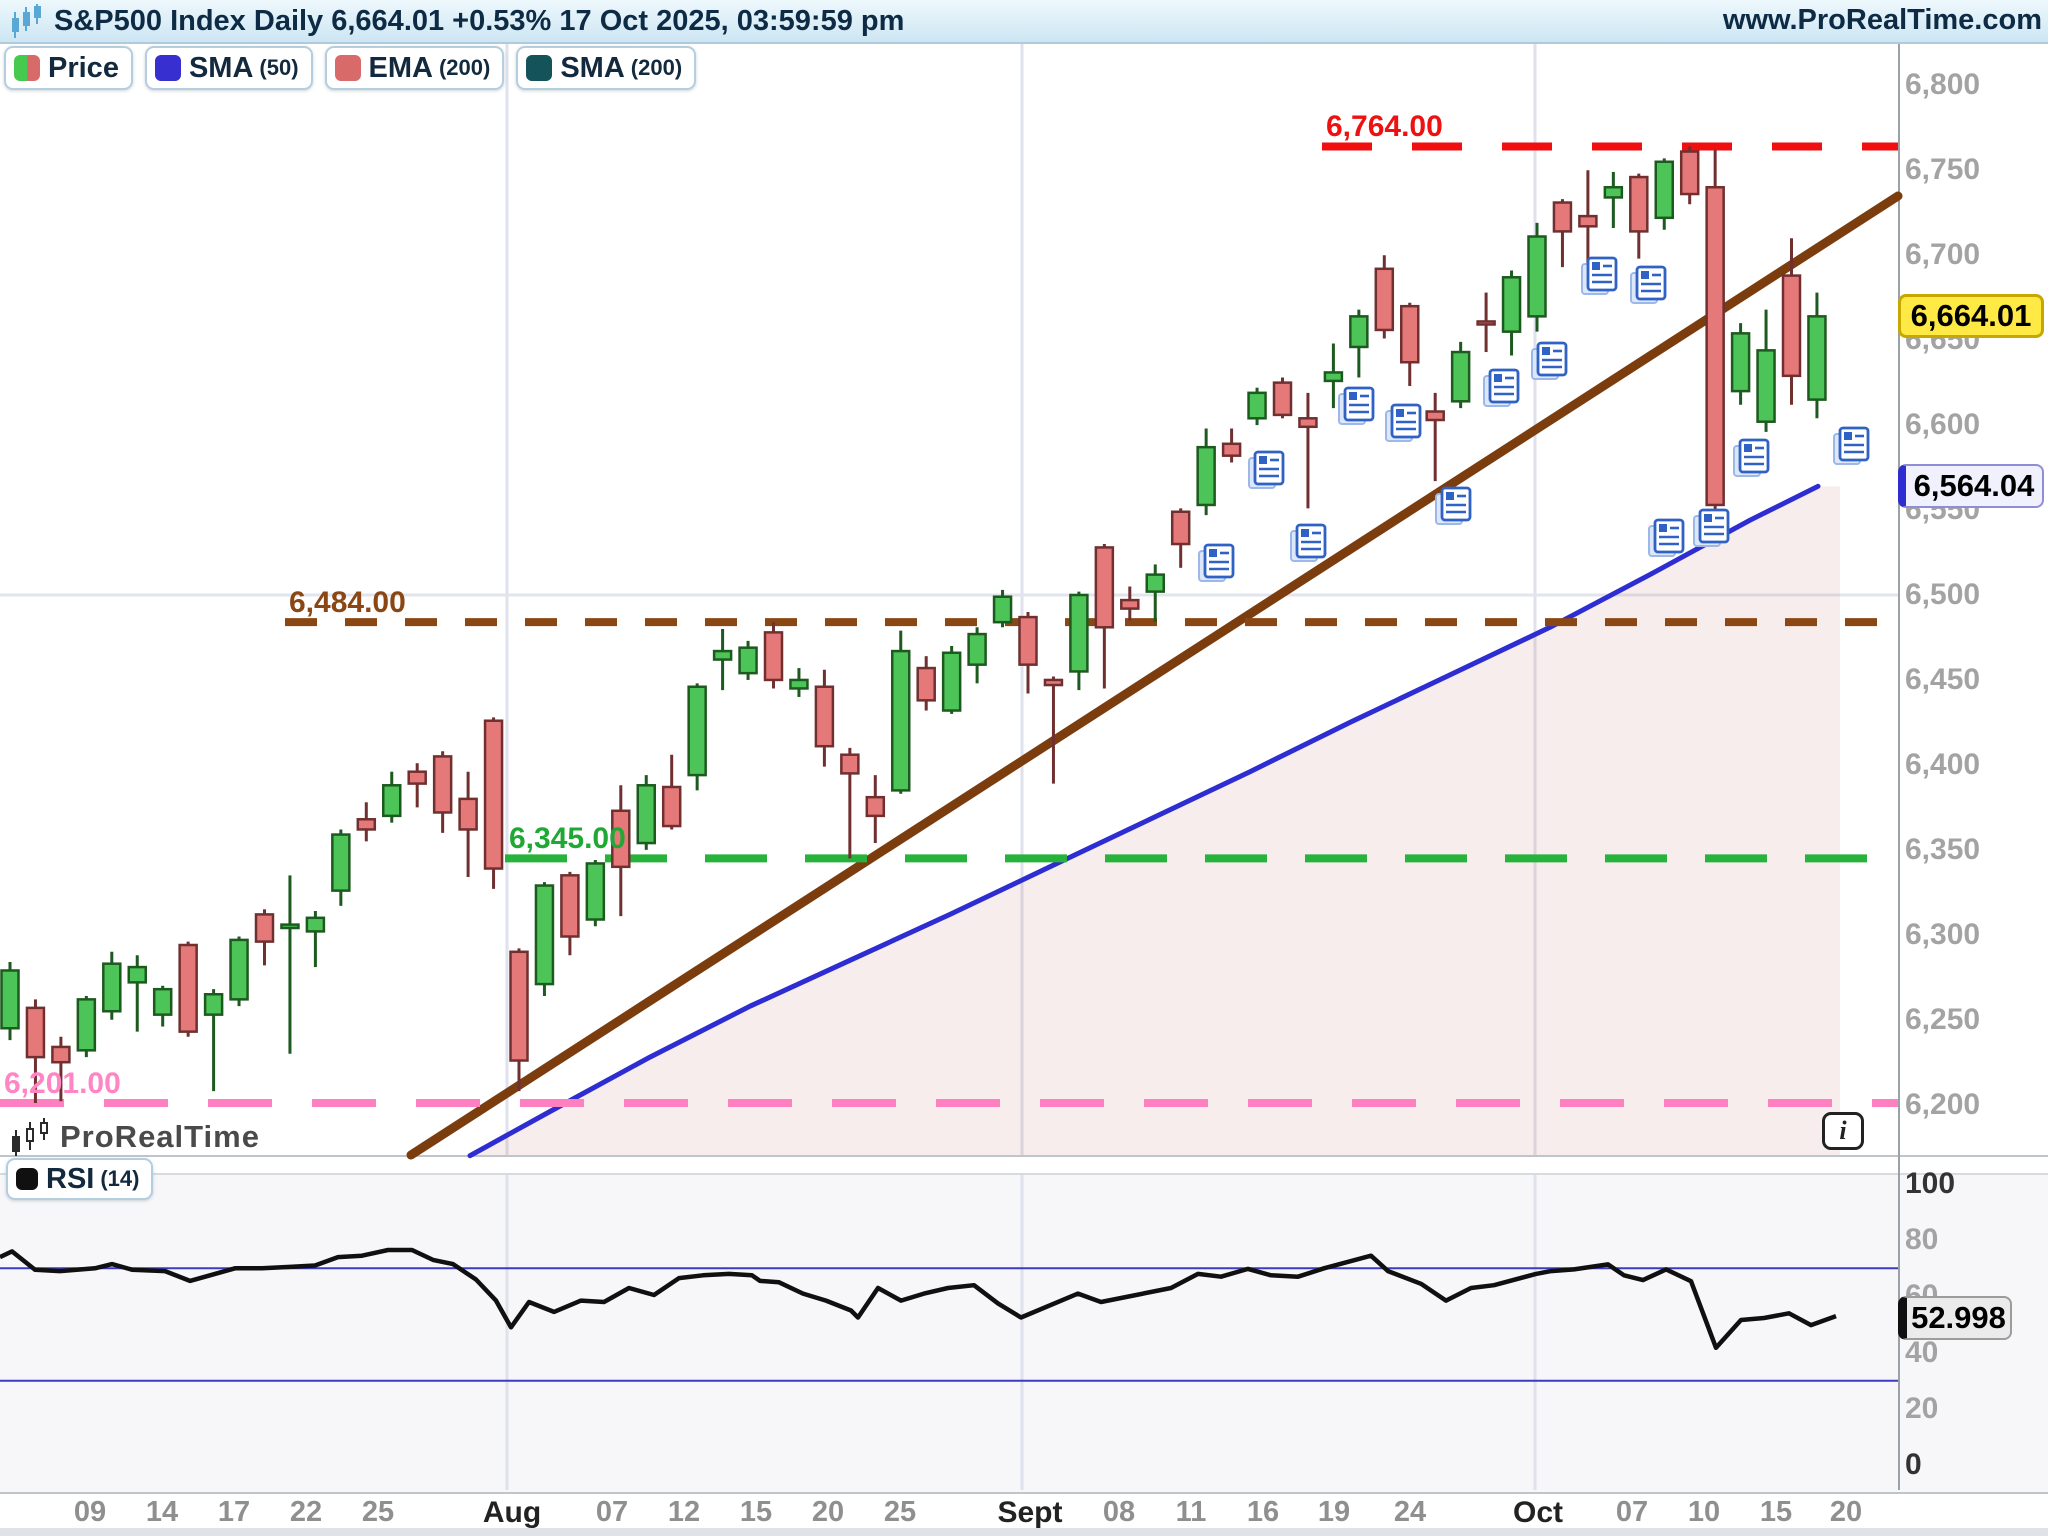  Describe the element at coordinates (1263, 1512) in the screenshot. I see `date-axis-label: 16` at that location.